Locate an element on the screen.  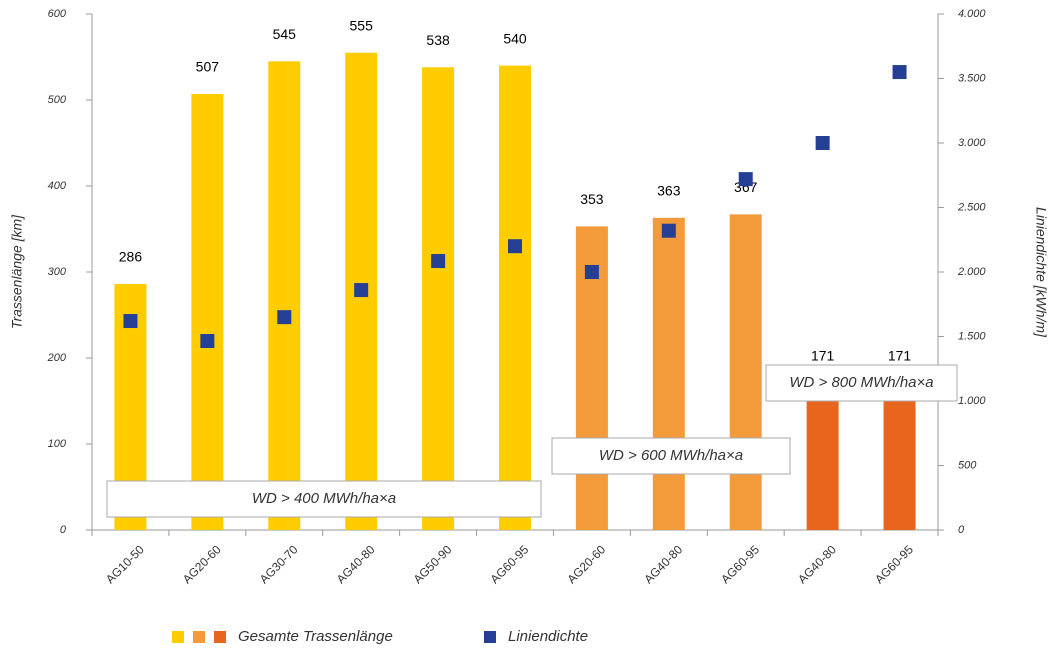
y2-tick-label: 1.500 is located at coordinates (972, 336).